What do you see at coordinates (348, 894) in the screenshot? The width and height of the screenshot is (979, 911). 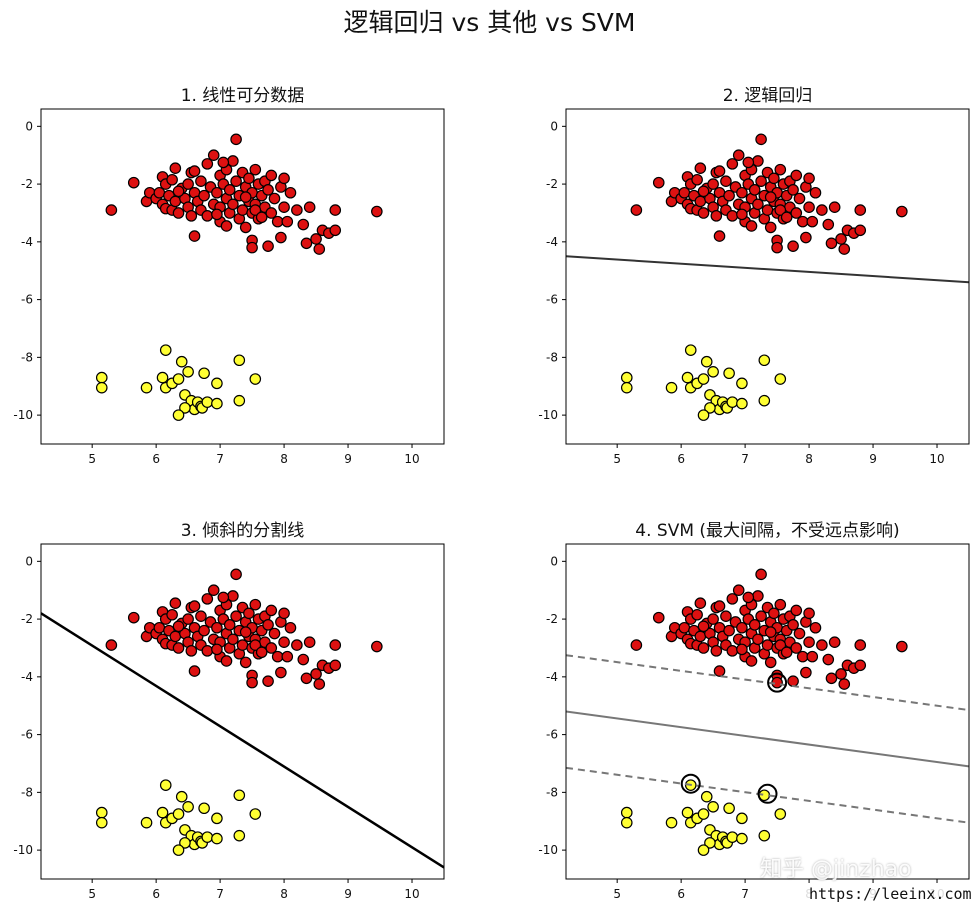 I see `x-tick-label: 9` at bounding box center [348, 894].